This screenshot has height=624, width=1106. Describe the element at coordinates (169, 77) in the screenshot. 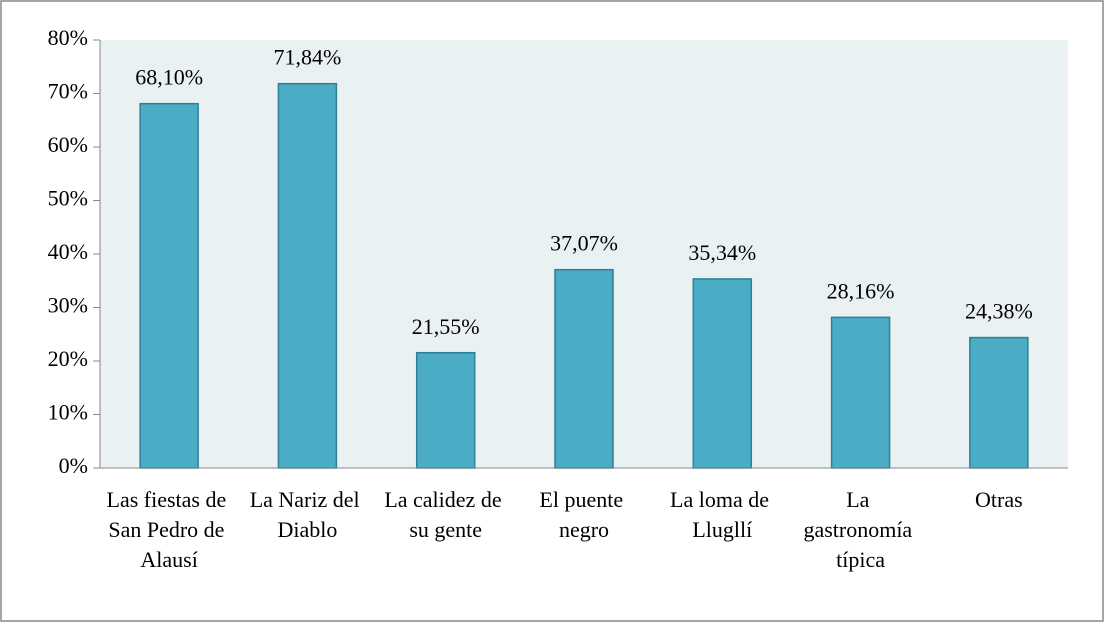

I see `value-label: 68,10%` at that location.